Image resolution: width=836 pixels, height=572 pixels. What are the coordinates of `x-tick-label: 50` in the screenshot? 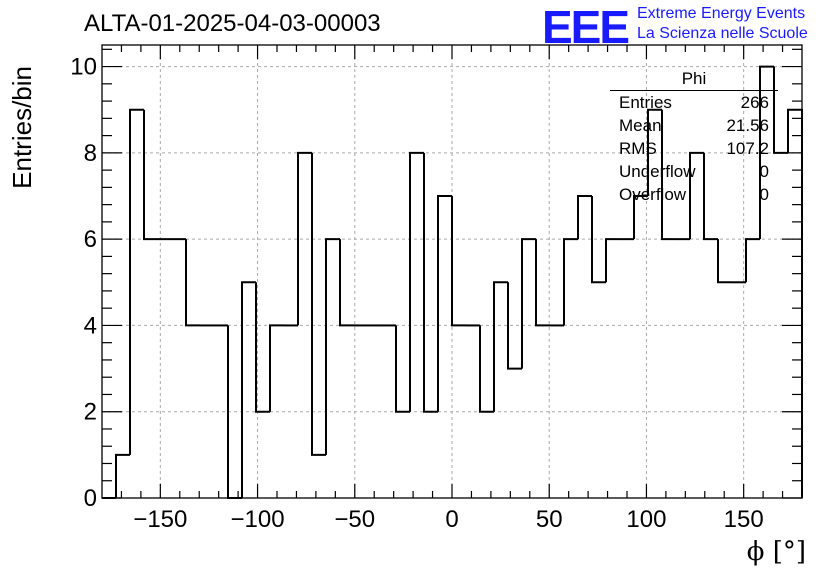 It's located at (549, 519).